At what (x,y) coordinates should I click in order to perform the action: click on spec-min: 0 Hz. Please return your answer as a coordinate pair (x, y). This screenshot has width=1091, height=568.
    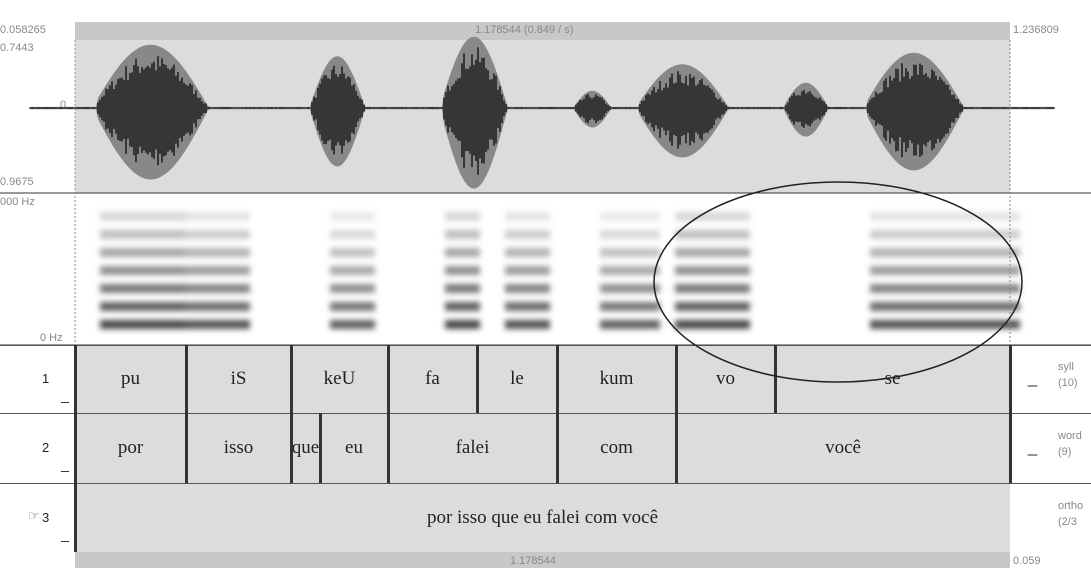
    Looking at the image, I should click on (51, 338).